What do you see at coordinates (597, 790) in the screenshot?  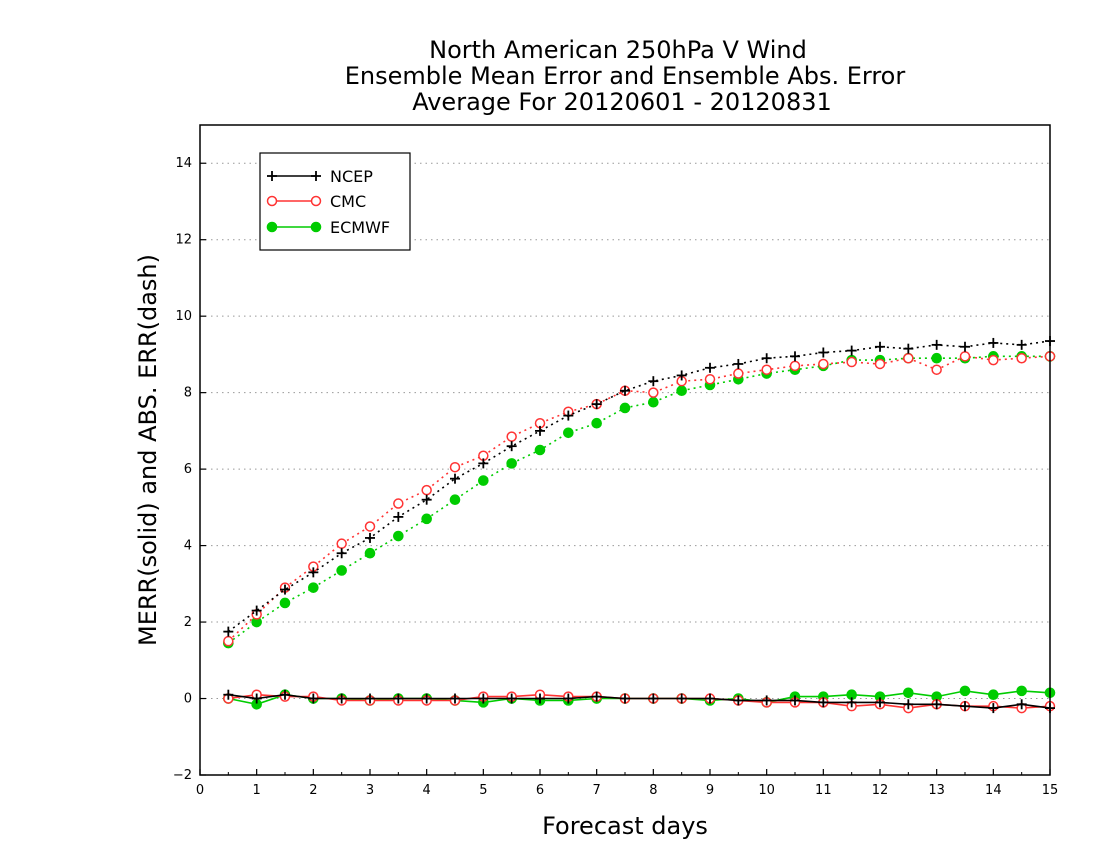 I see `x-tick-label: 7` at bounding box center [597, 790].